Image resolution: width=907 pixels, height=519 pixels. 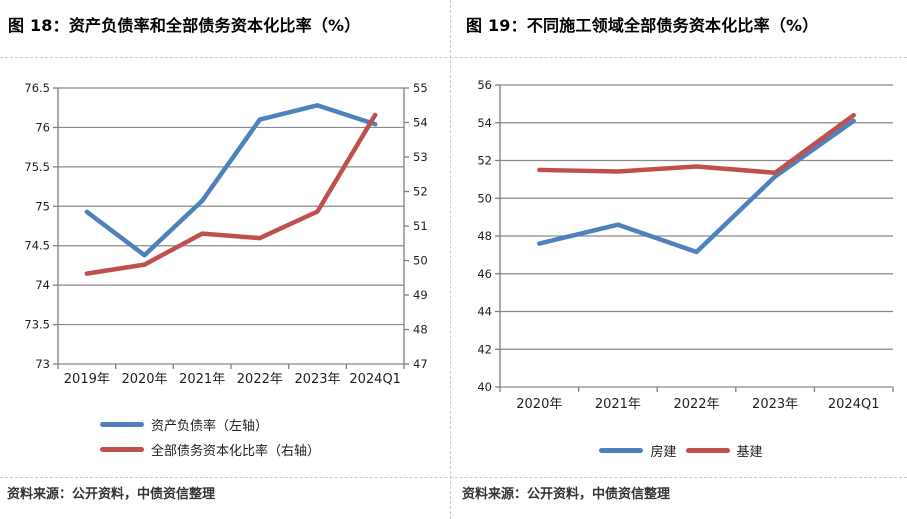 What do you see at coordinates (642, 25) in the screenshot?
I see `fig19-title: 图 19：不同施工领域全部债务资本化比率（%）` at bounding box center [642, 25].